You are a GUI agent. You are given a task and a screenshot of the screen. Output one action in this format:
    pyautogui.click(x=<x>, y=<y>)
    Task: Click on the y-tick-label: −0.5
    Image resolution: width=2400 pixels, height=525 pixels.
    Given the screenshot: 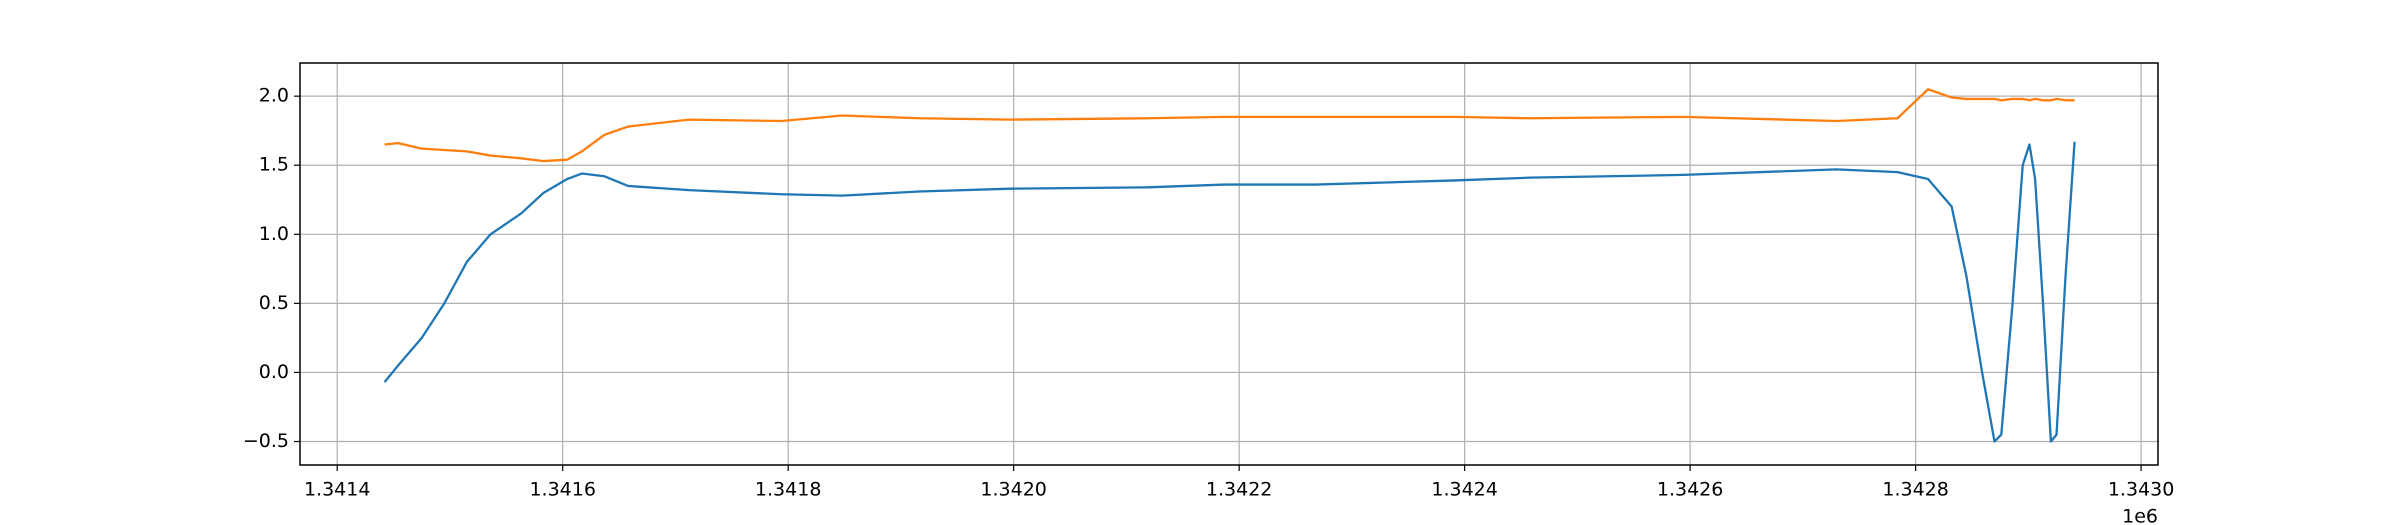 What is the action you would take?
    pyautogui.click(x=266, y=441)
    